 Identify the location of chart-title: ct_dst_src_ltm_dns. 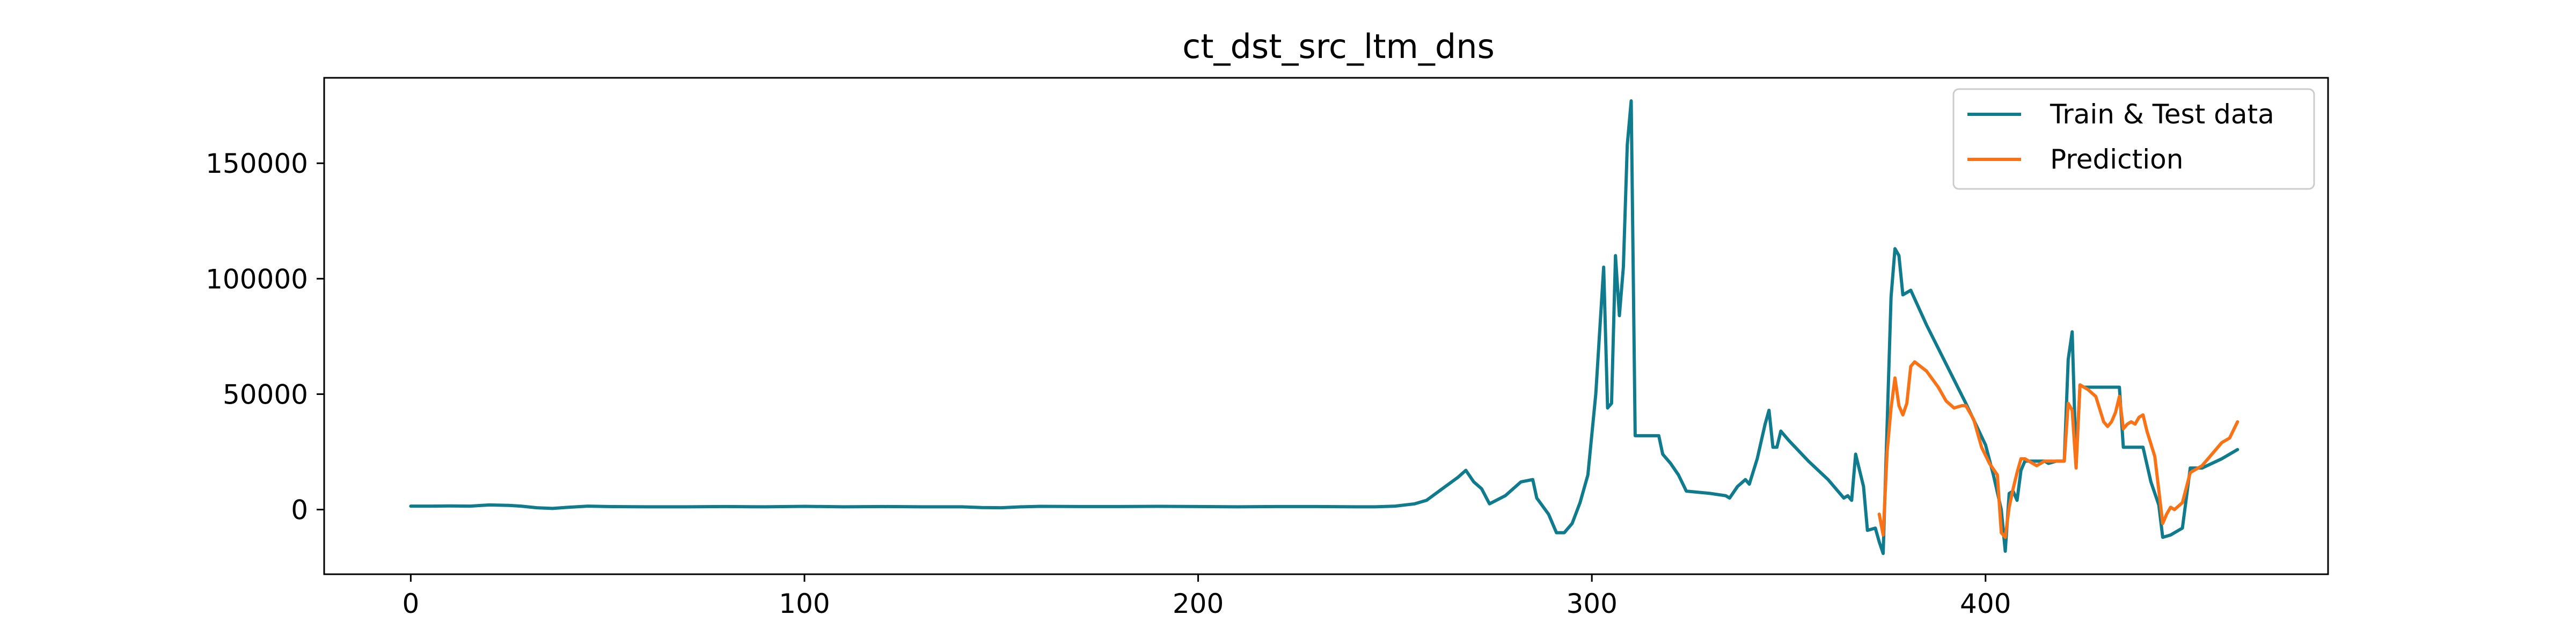
(1338, 46).